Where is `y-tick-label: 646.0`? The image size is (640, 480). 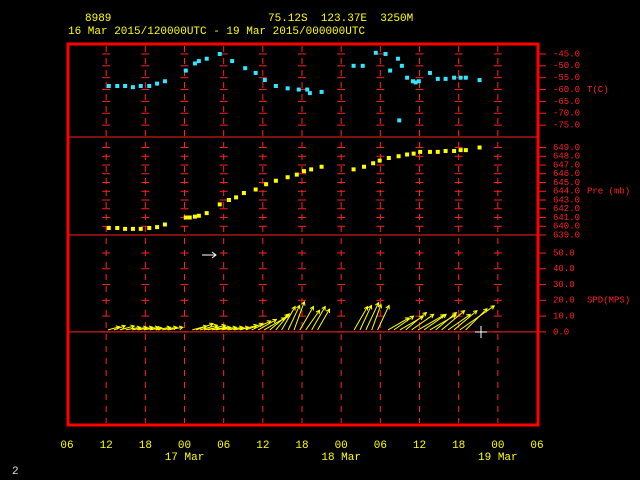
y-tick-label: 646.0 is located at coordinates (566, 174).